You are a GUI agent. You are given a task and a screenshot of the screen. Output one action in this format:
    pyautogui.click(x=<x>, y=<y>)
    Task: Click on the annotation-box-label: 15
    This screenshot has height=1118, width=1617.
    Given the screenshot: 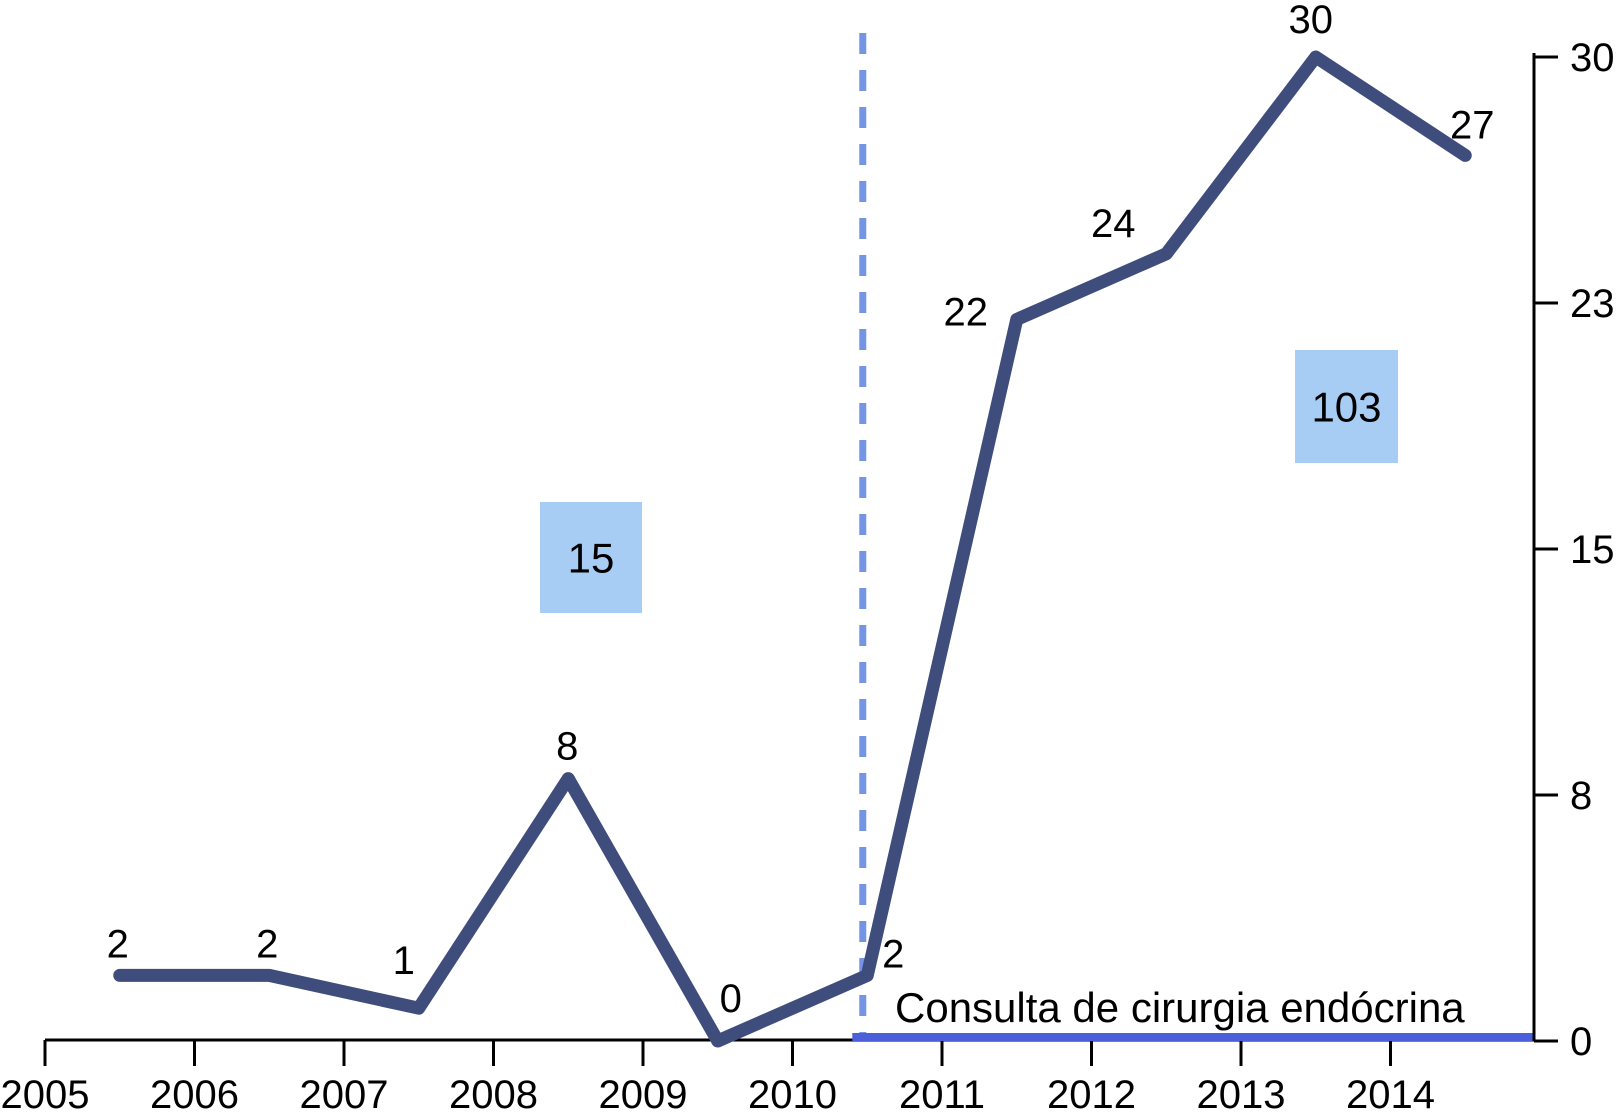 What is the action you would take?
    pyautogui.click(x=591, y=558)
    